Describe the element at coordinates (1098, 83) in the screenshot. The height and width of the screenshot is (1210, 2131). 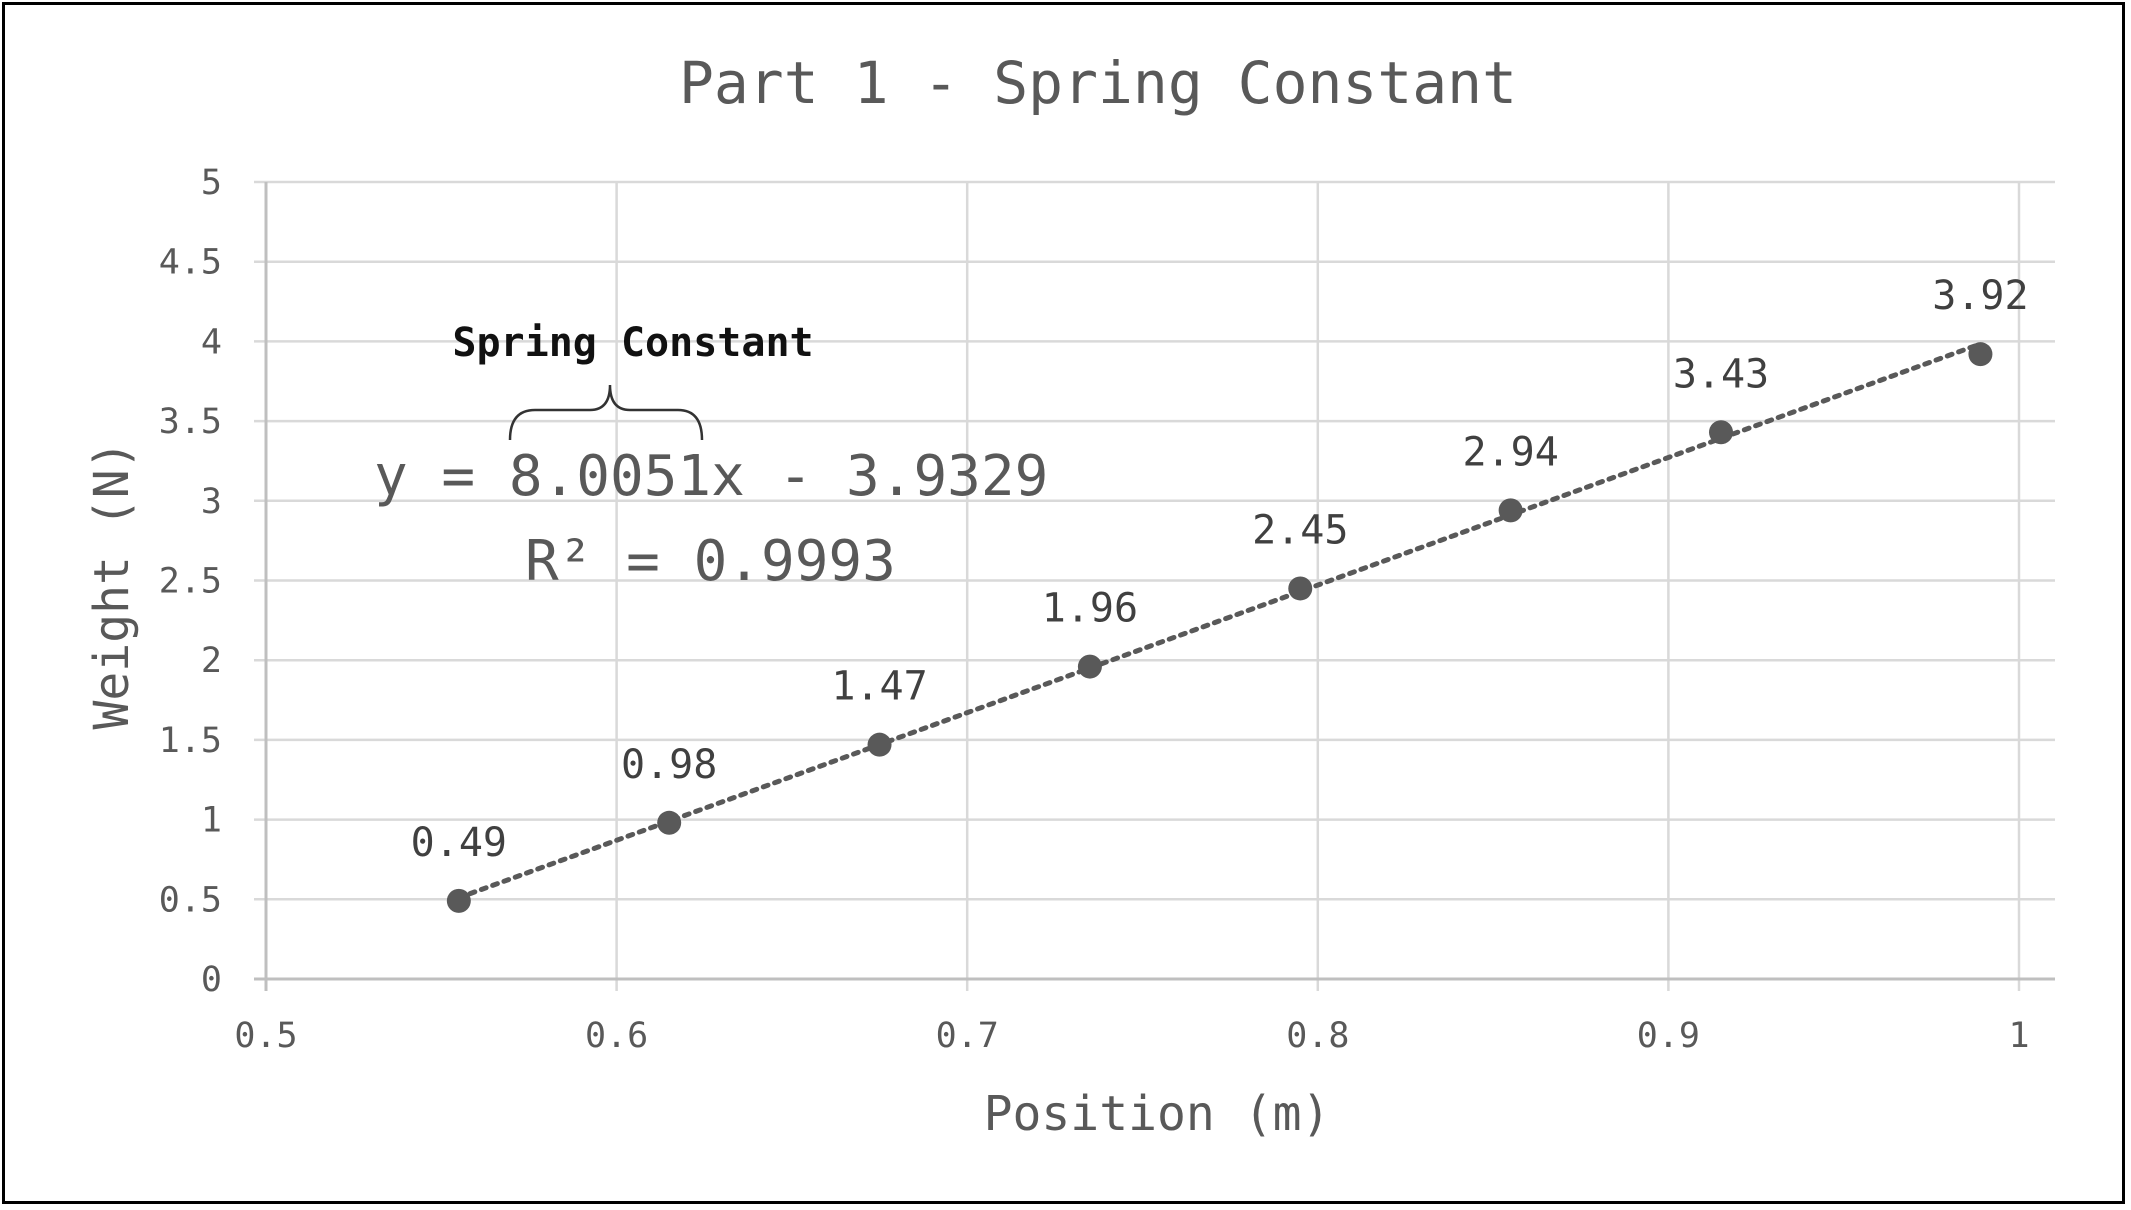
I see `chart-title: Part 1 - Spring Constant` at that location.